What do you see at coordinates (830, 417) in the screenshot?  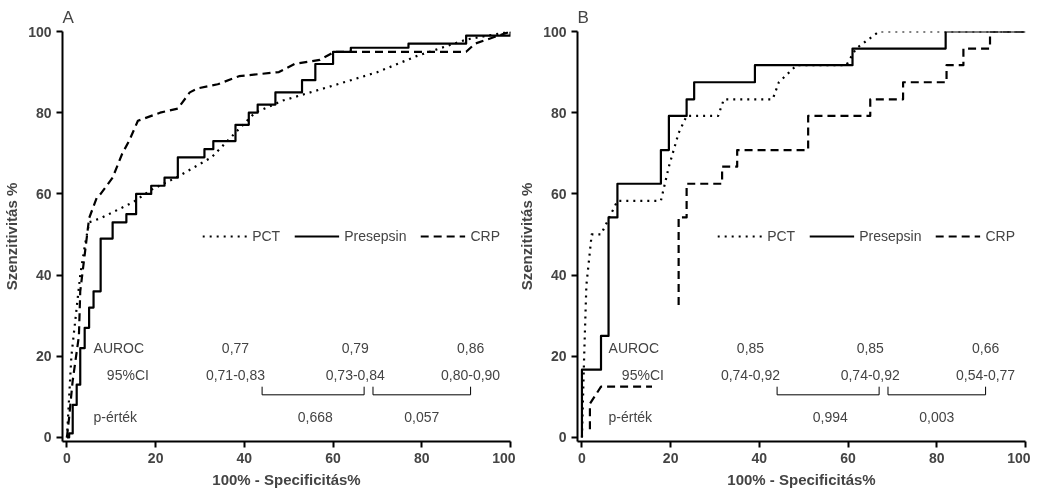 I see `annotation: 0,994` at bounding box center [830, 417].